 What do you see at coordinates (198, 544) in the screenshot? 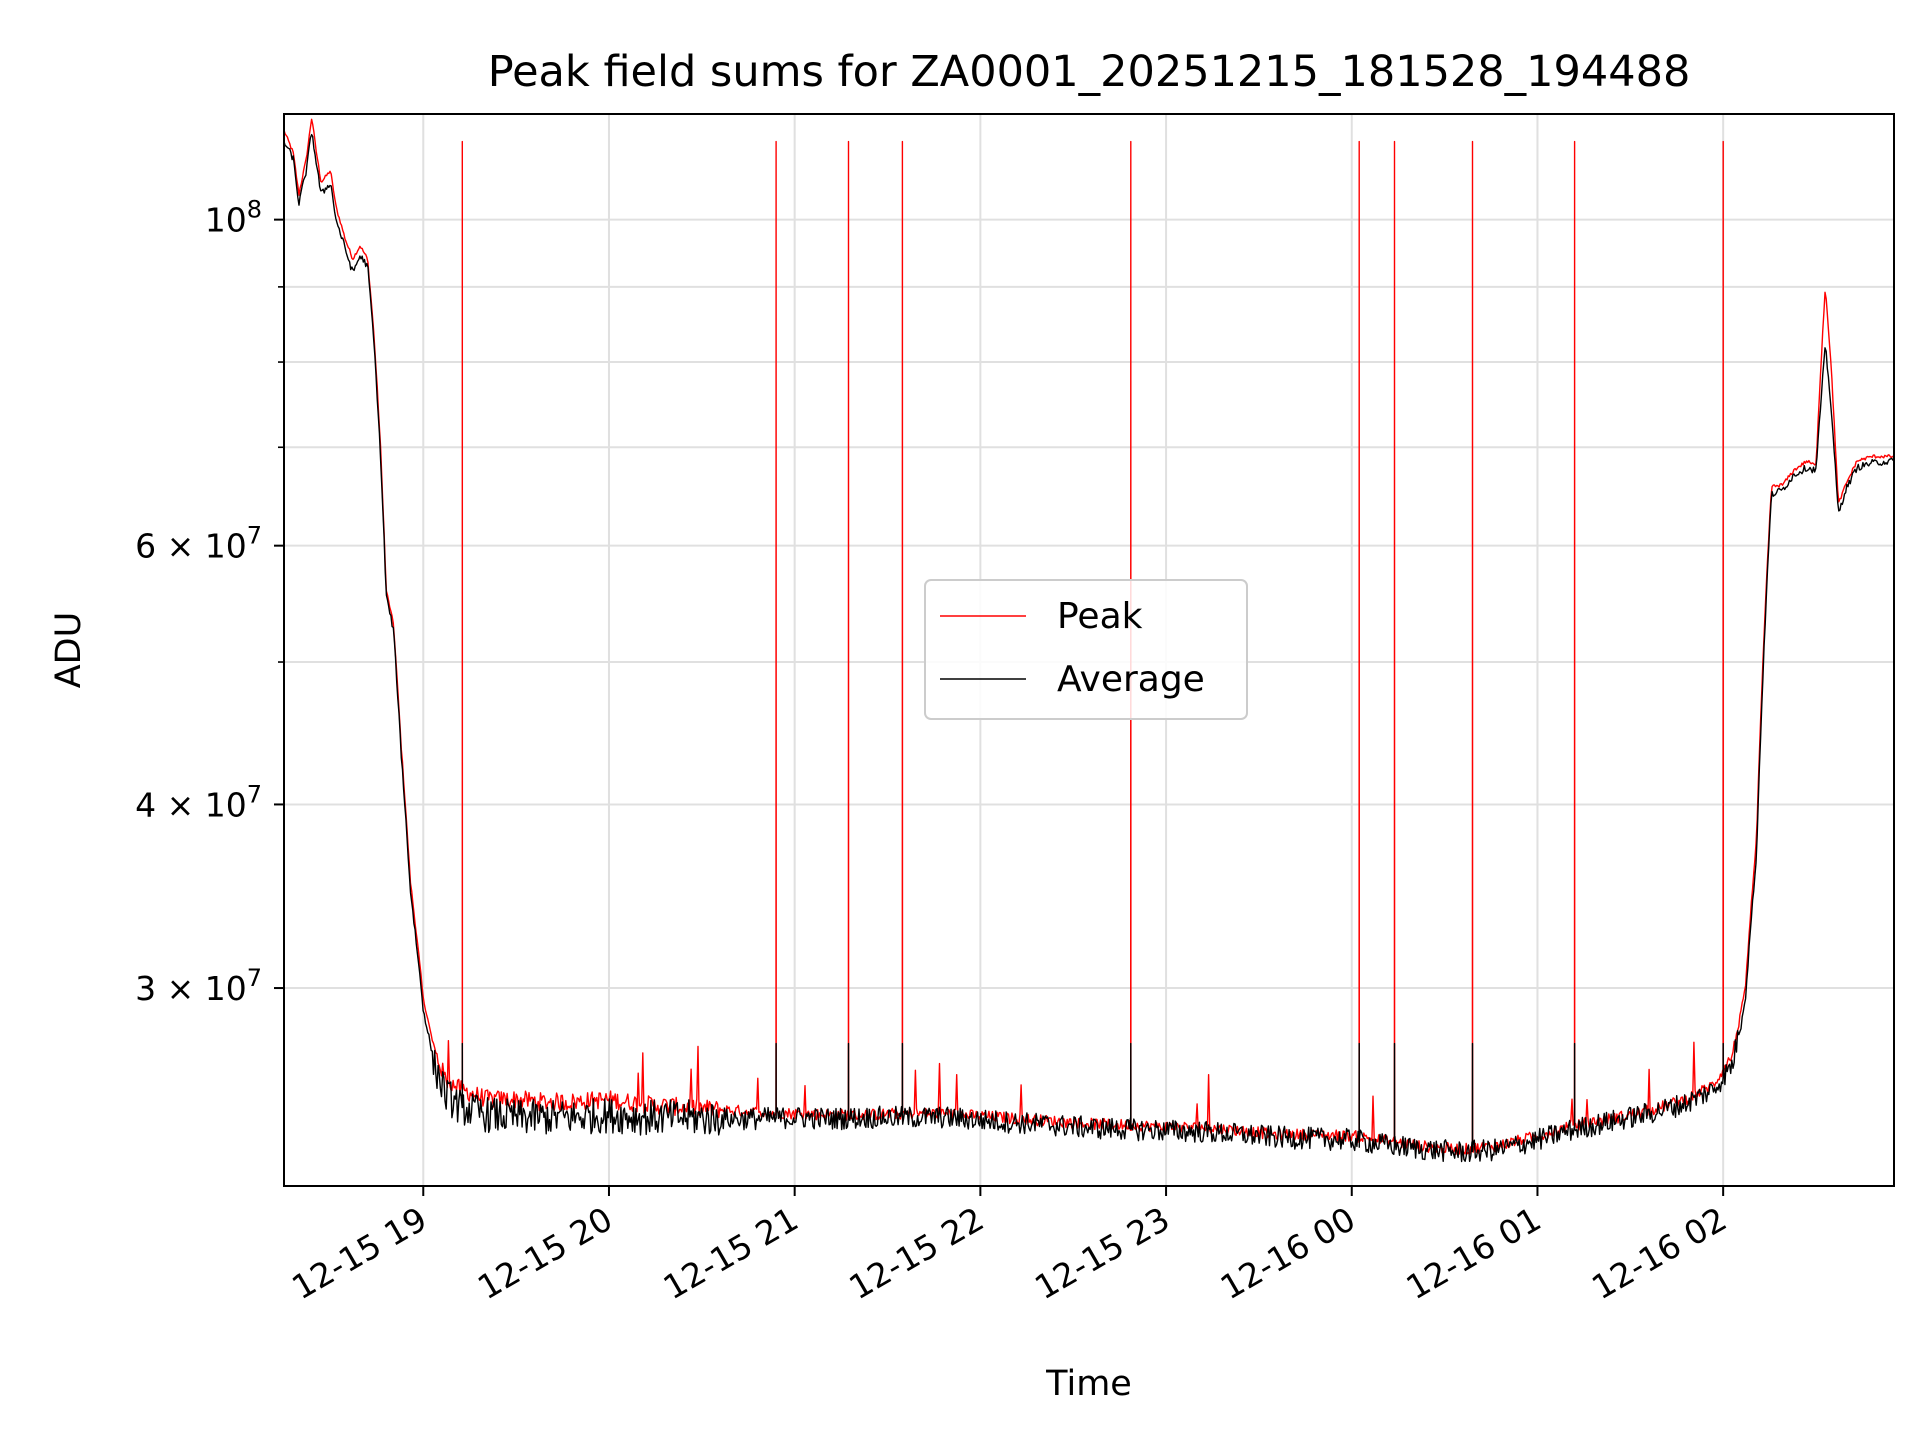
I see `y-tick-label: 6 × 107` at bounding box center [198, 544].